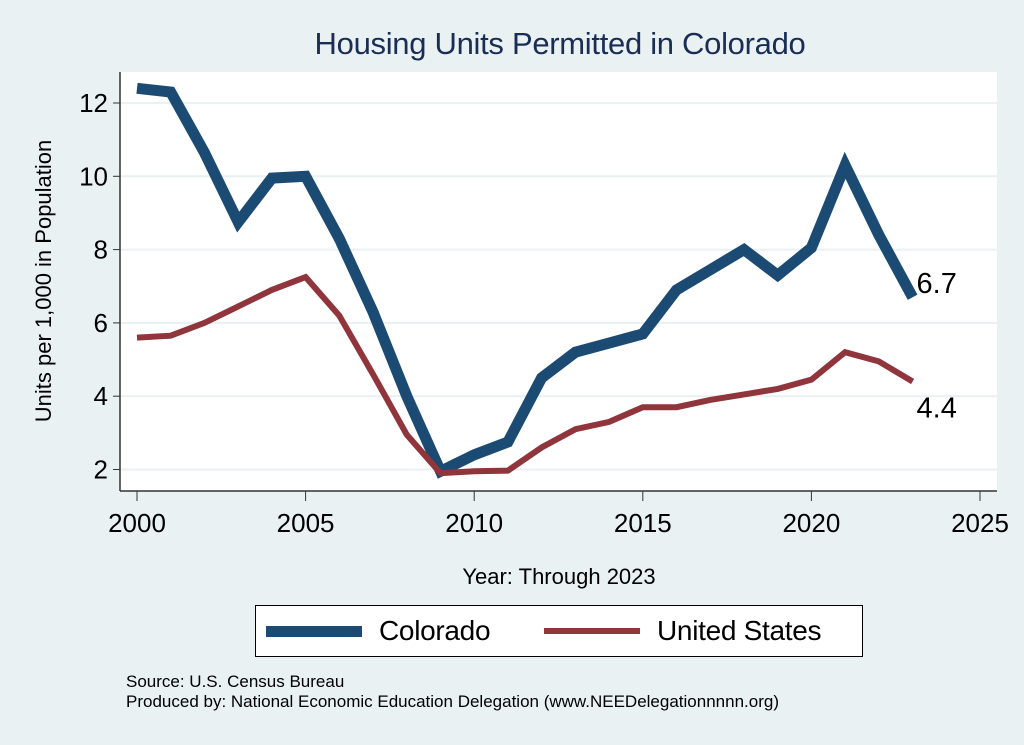 This screenshot has width=1024, height=745. What do you see at coordinates (474, 523) in the screenshot?
I see `x-tick-label: 2010` at bounding box center [474, 523].